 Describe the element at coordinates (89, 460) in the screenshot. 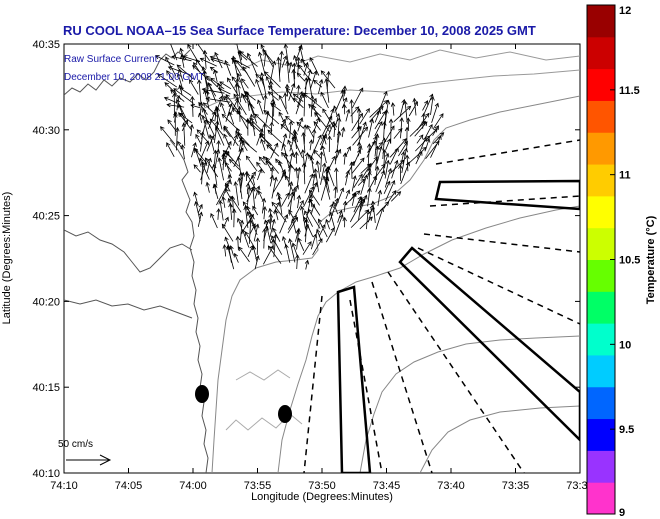

I see `scale-arrow-icon` at that location.